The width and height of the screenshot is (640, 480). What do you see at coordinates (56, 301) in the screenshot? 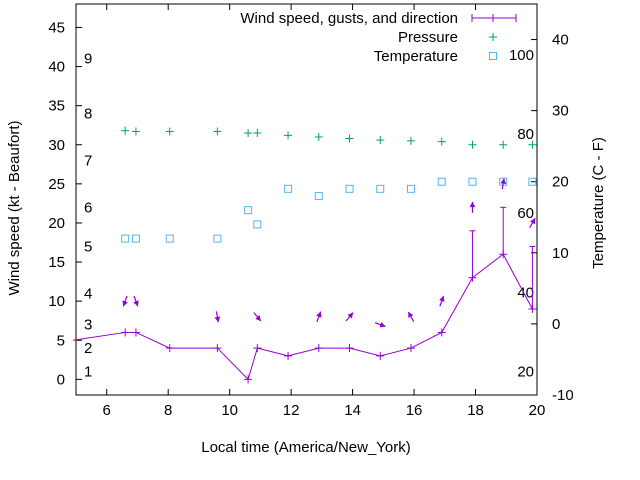
I see `y-tick-label: 10` at bounding box center [56, 301].